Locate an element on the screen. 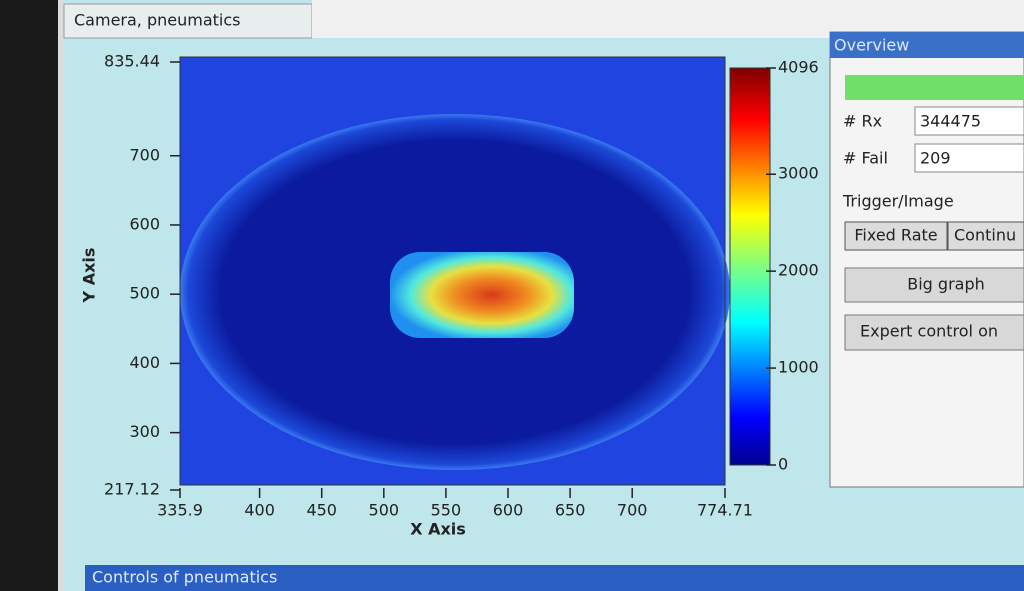 Image resolution: width=1024 pixels, height=591 pixels. y-tick-label: 835.44 is located at coordinates (132, 61).